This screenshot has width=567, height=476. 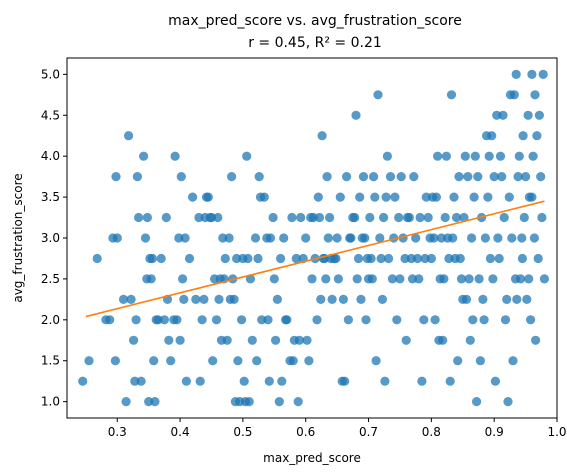 What do you see at coordinates (315, 21) in the screenshot?
I see `chart-title: max_pred_score vs. avg_frustration_score` at bounding box center [315, 21].